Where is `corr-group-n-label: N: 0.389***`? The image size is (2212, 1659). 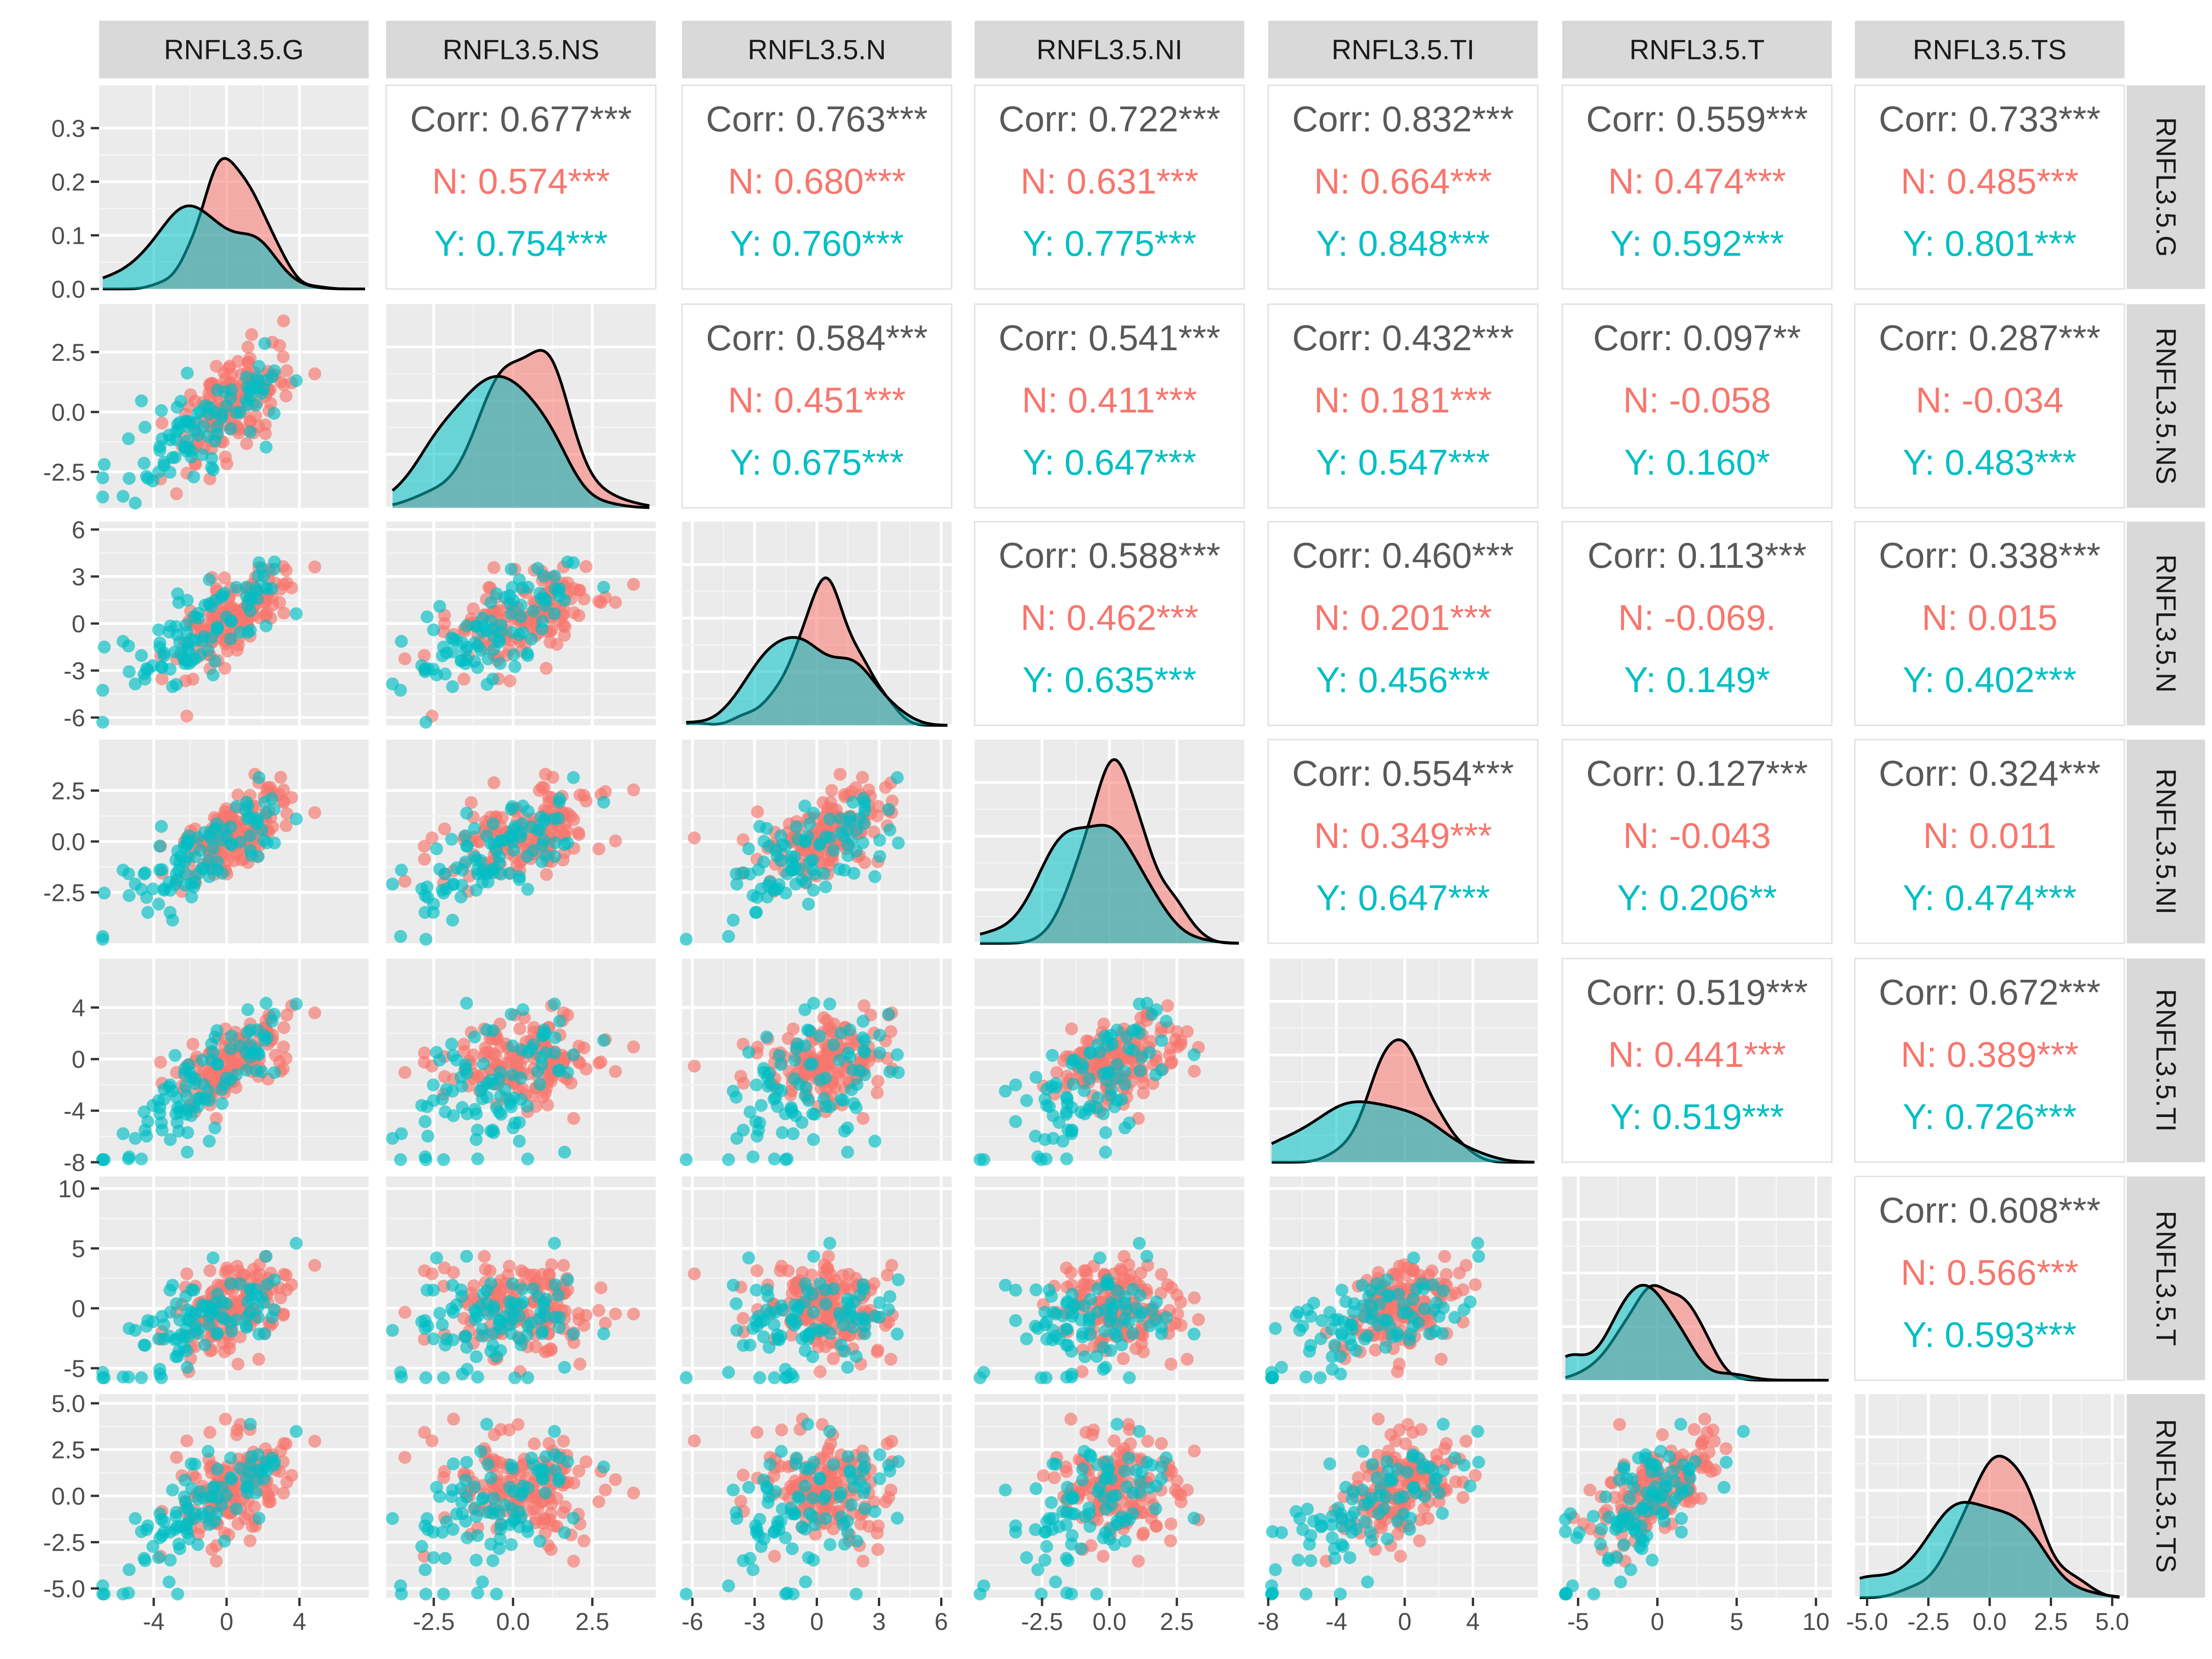
corr-group-n-label: N: 0.389*** is located at coordinates (1990, 1054).